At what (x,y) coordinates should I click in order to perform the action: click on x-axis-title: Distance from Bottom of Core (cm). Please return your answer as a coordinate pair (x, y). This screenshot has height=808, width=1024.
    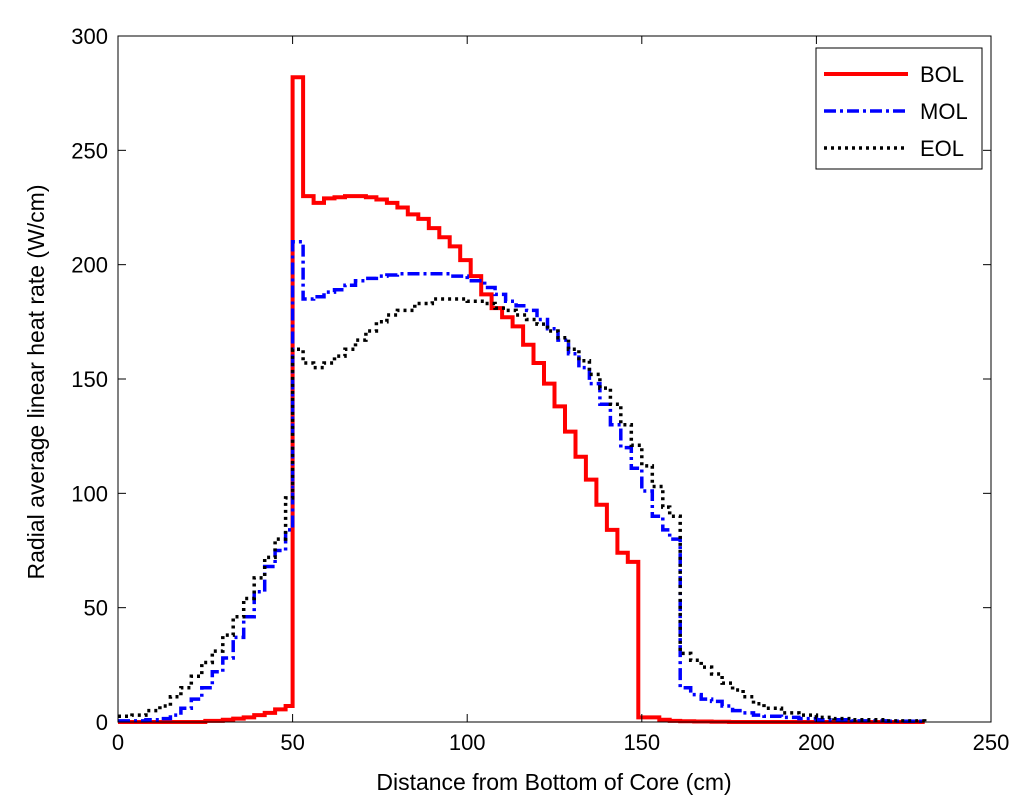
    Looking at the image, I should click on (553, 782).